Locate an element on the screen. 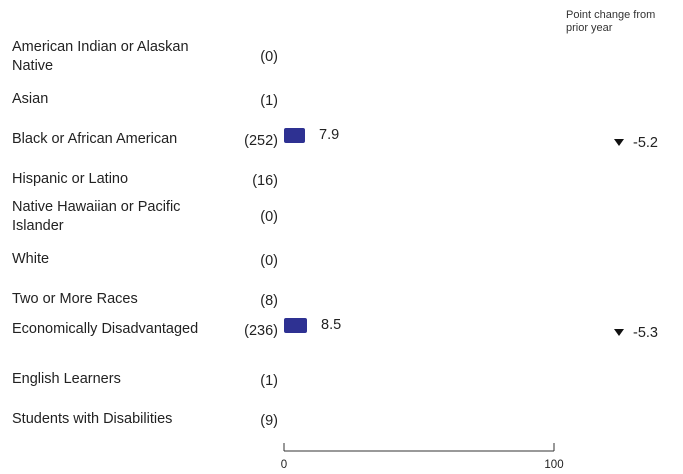 The height and width of the screenshot is (474, 683). x-tick-label-100: 100 is located at coordinates (554, 465).